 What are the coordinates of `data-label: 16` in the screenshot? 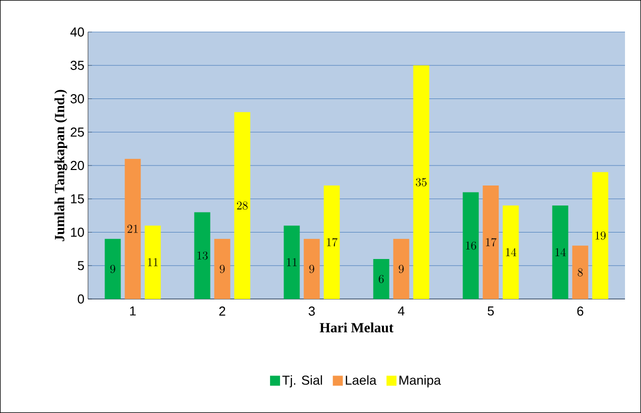 It's located at (471, 246).